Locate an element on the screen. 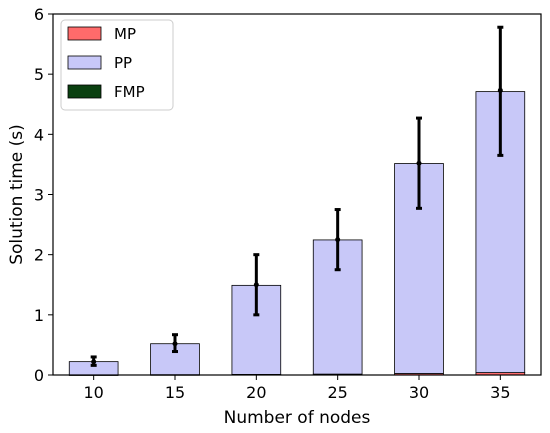 The height and width of the screenshot is (433, 550). y-tick-label-2: 2 is located at coordinates (39, 255).